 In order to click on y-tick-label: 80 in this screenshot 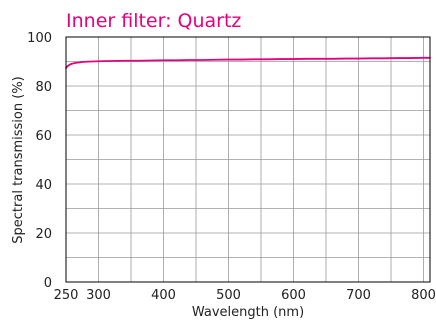, I will do `click(43, 87)`.